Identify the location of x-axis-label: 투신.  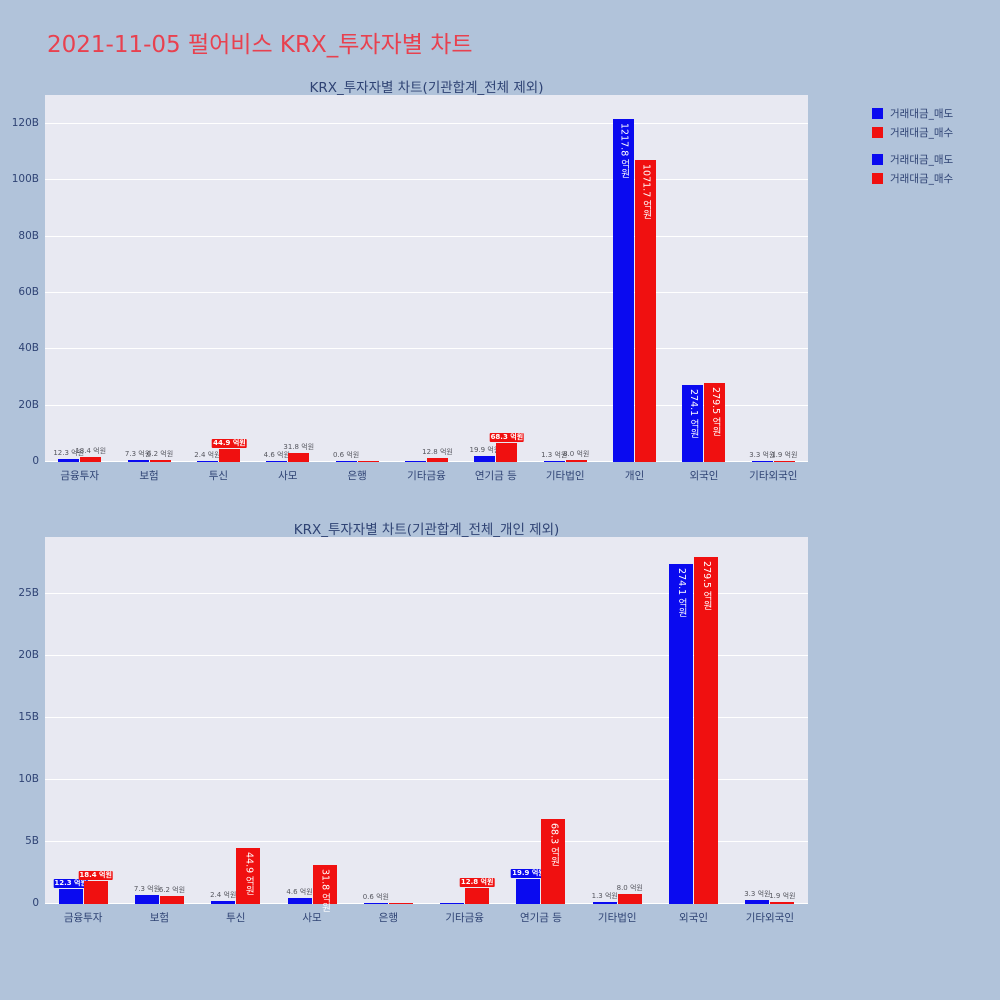
(236, 918).